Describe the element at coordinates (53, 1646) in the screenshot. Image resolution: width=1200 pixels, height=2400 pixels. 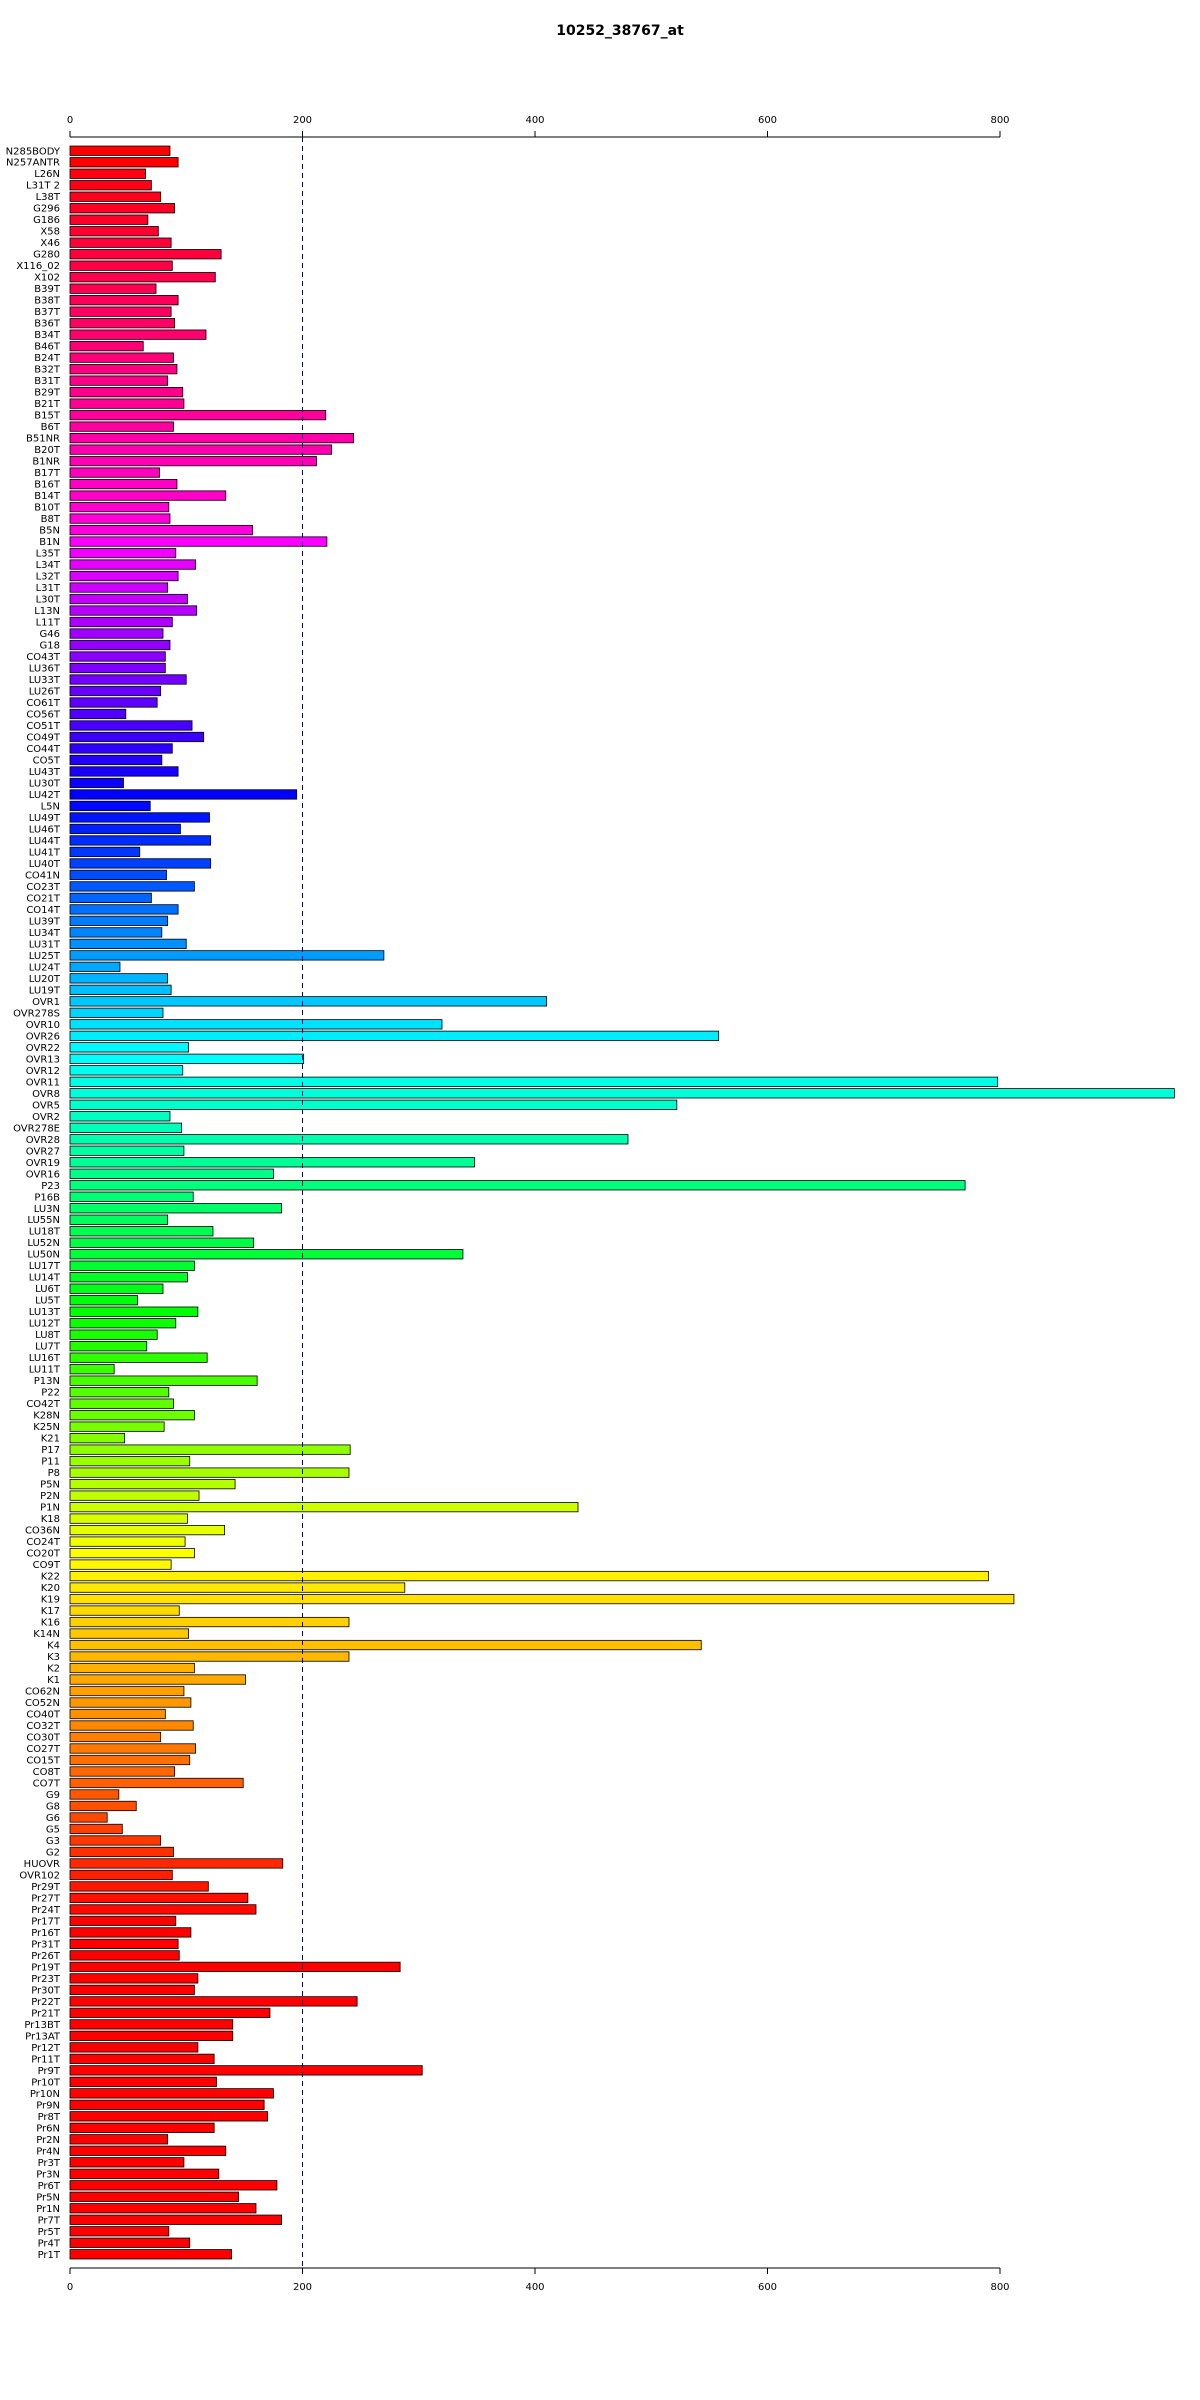
I see `category-label: K4` at that location.